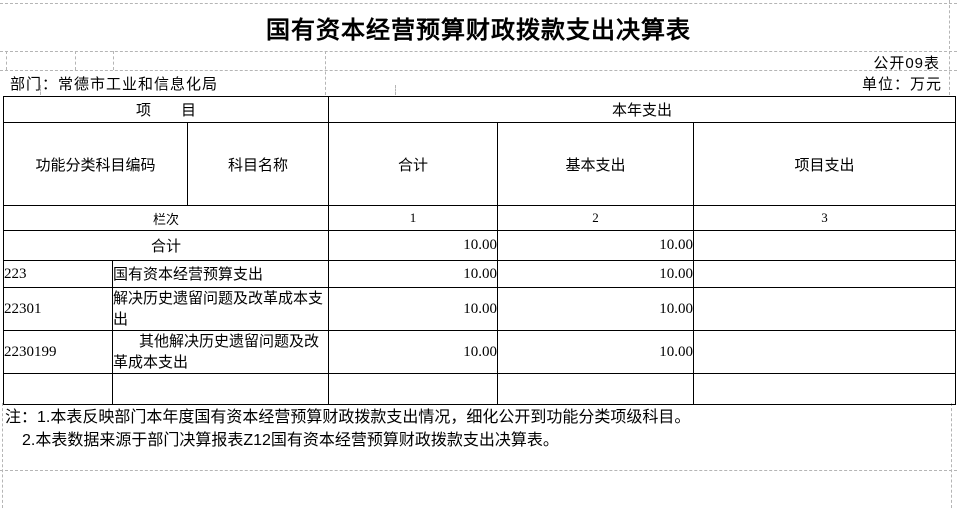 This screenshot has height=508, width=957. Describe the element at coordinates (478, 470) in the screenshot. I see `gridline-bottom` at that location.